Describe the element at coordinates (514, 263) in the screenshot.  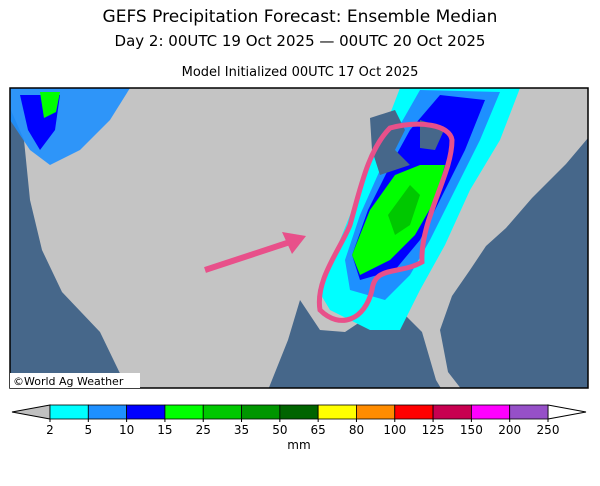
I see `atlantic-ocean` at that location.